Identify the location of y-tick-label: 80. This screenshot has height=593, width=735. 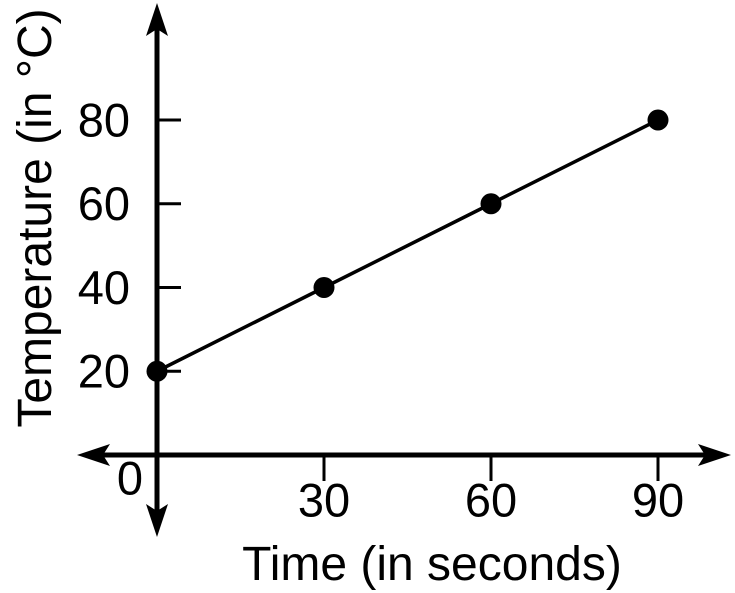
(104, 119).